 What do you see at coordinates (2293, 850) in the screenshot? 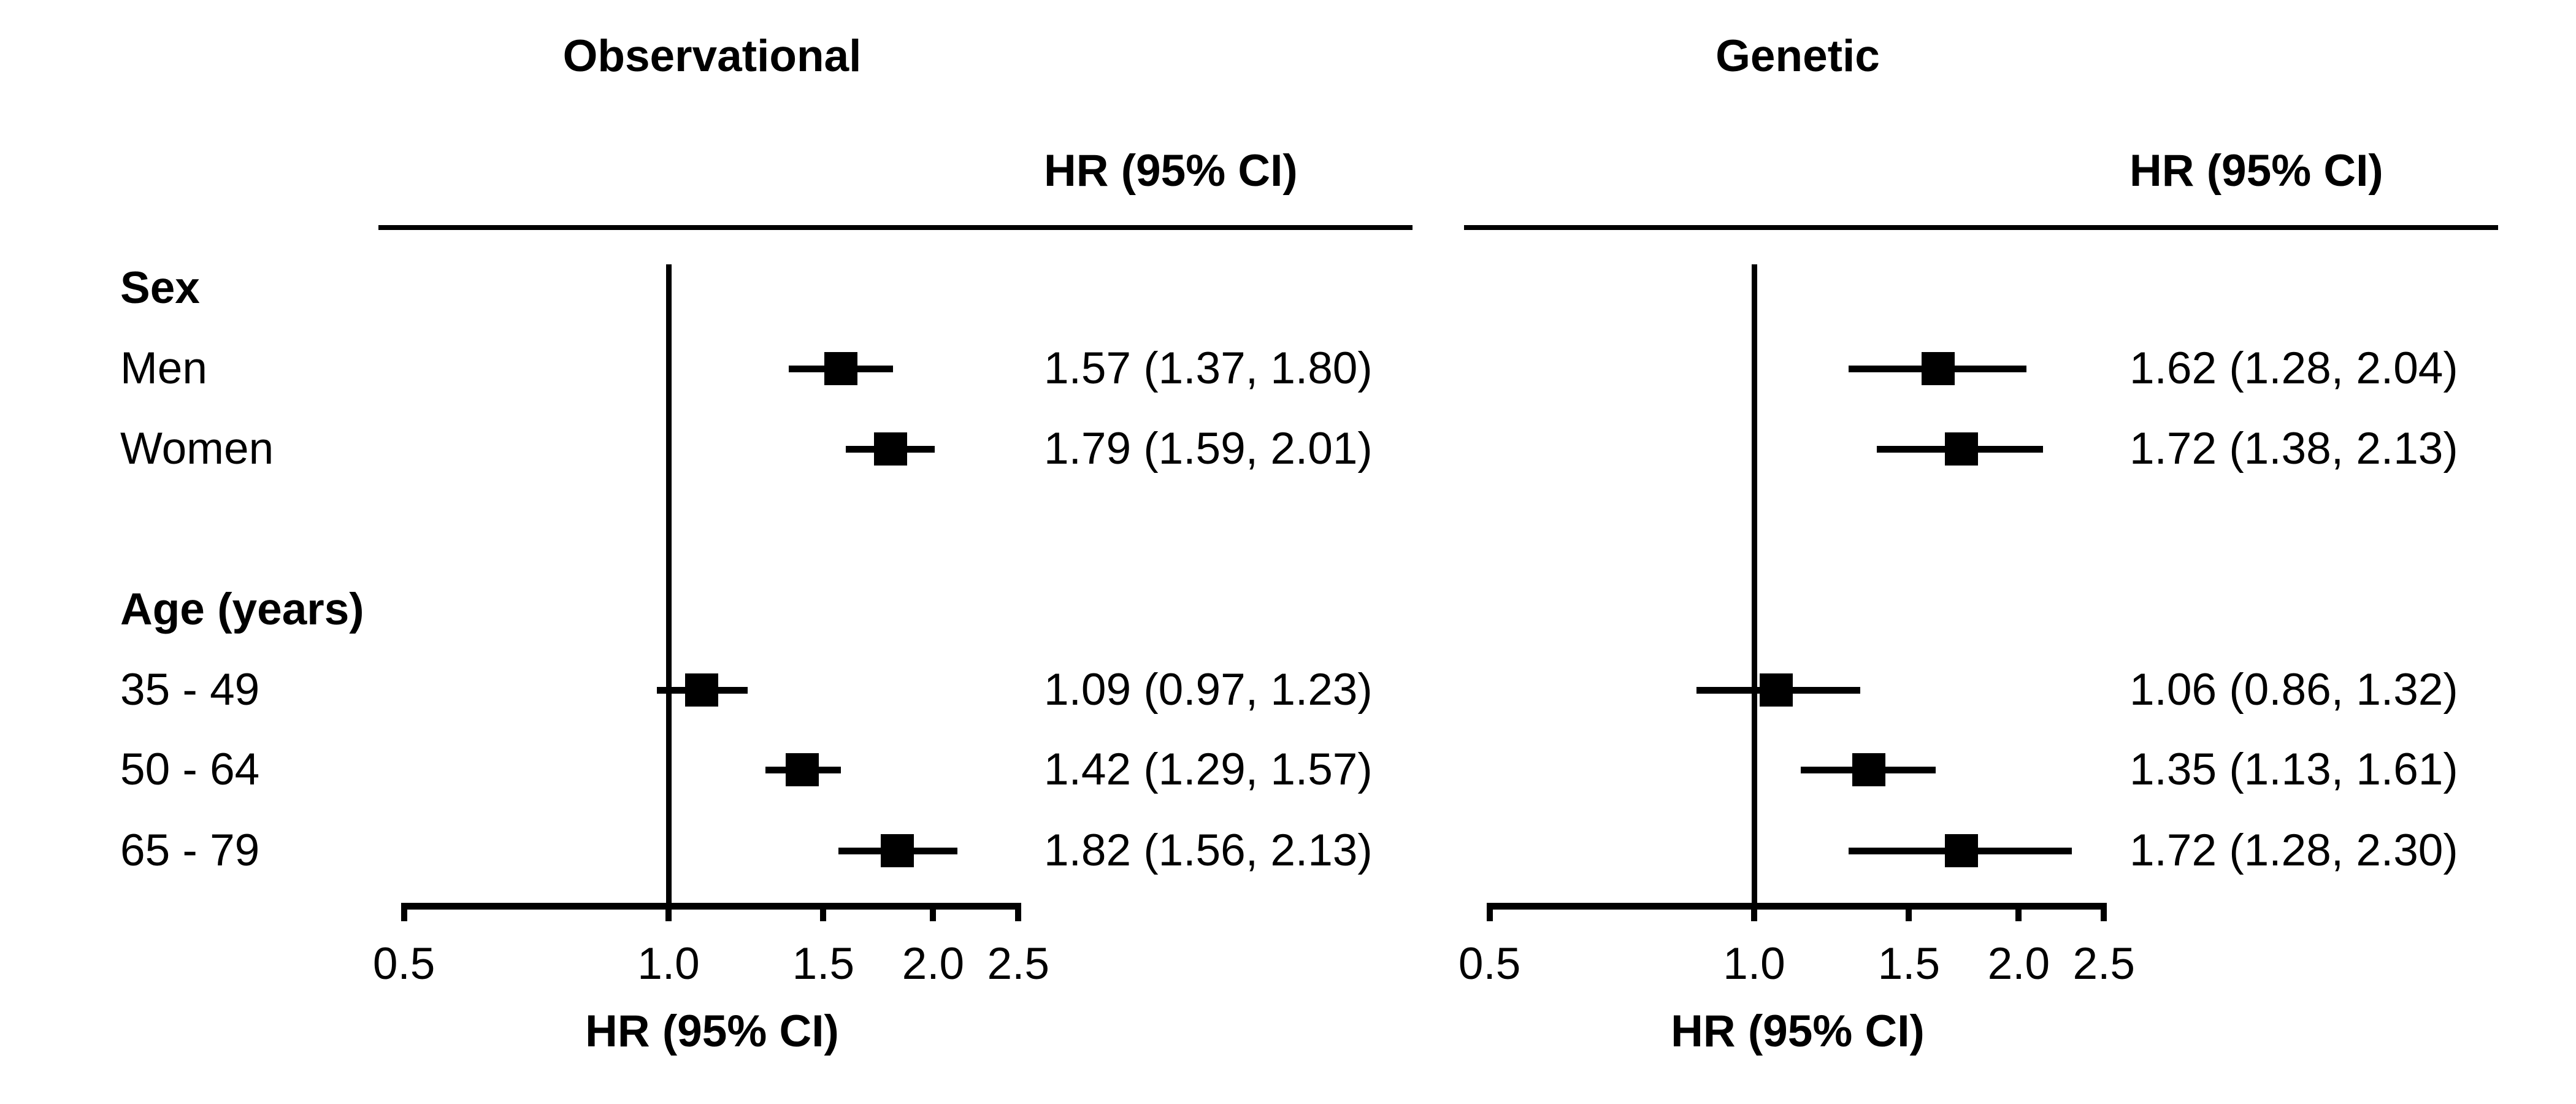
I see `hr-value: 1.72 (1.28, 2.30)` at bounding box center [2293, 850].